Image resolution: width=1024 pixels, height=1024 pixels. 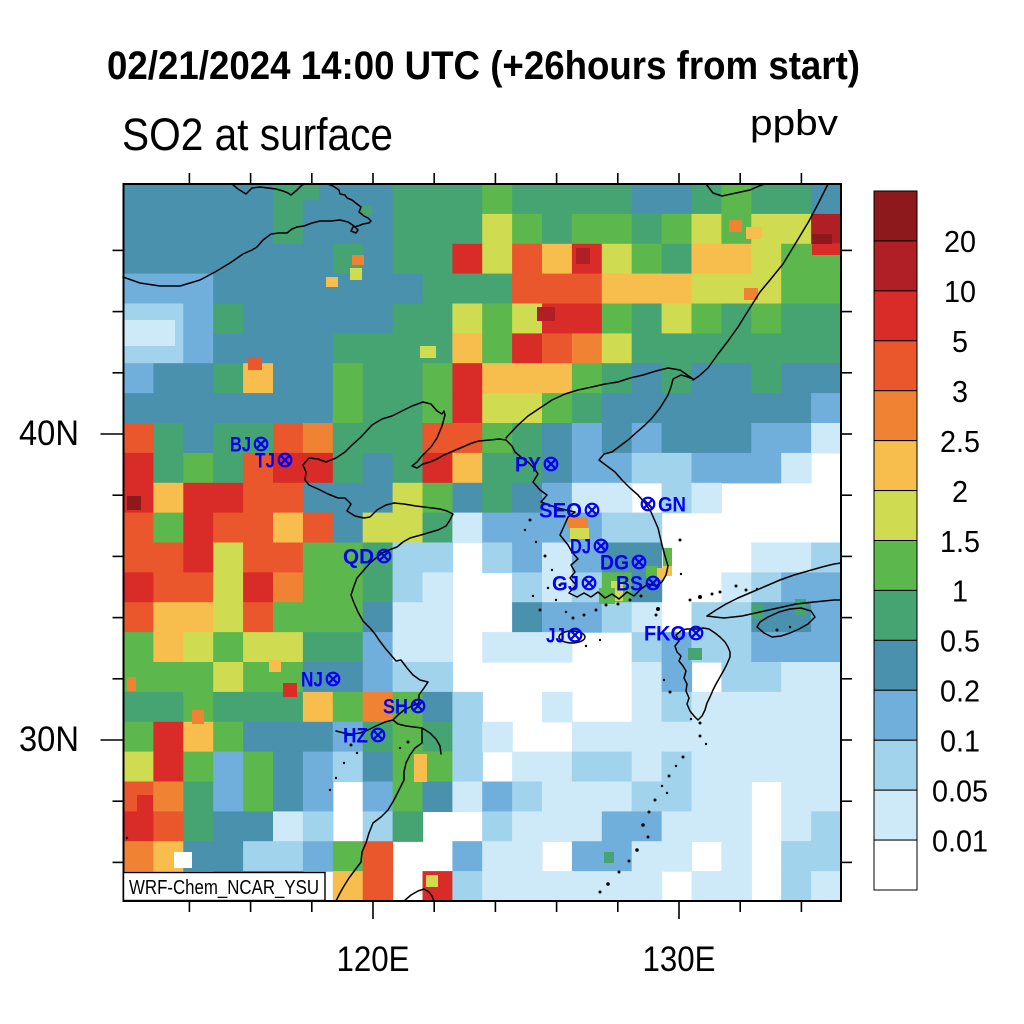 What do you see at coordinates (960, 341) in the screenshot?
I see `svg-text: 5` at bounding box center [960, 341].